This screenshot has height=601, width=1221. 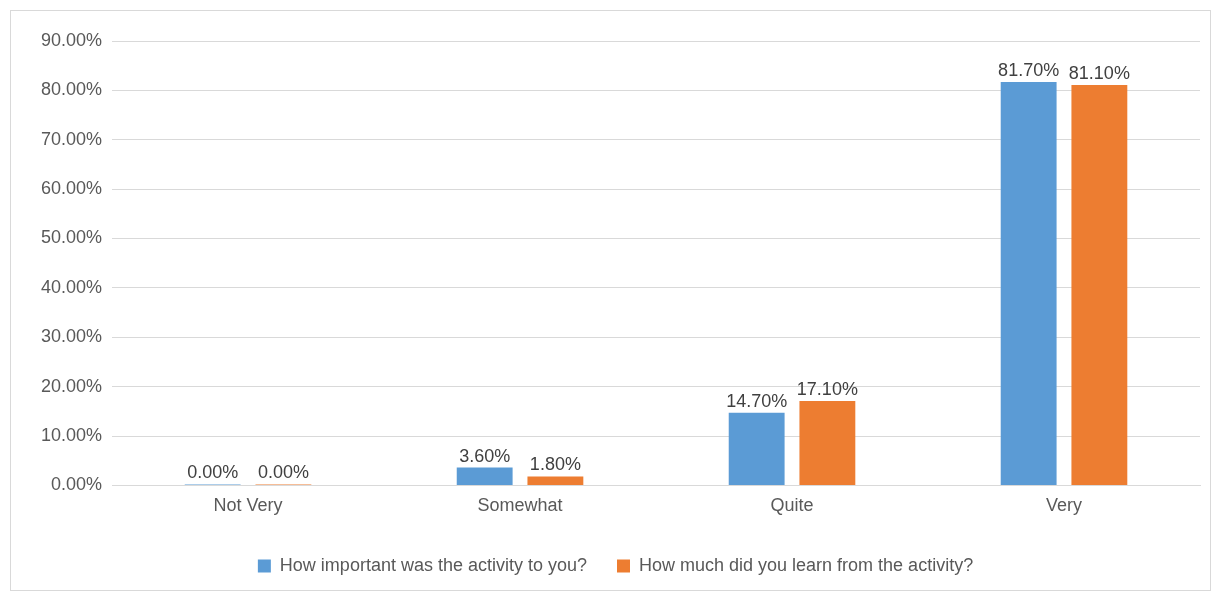 What do you see at coordinates (792, 505) in the screenshot?
I see `x-tick-label: Quite` at bounding box center [792, 505].